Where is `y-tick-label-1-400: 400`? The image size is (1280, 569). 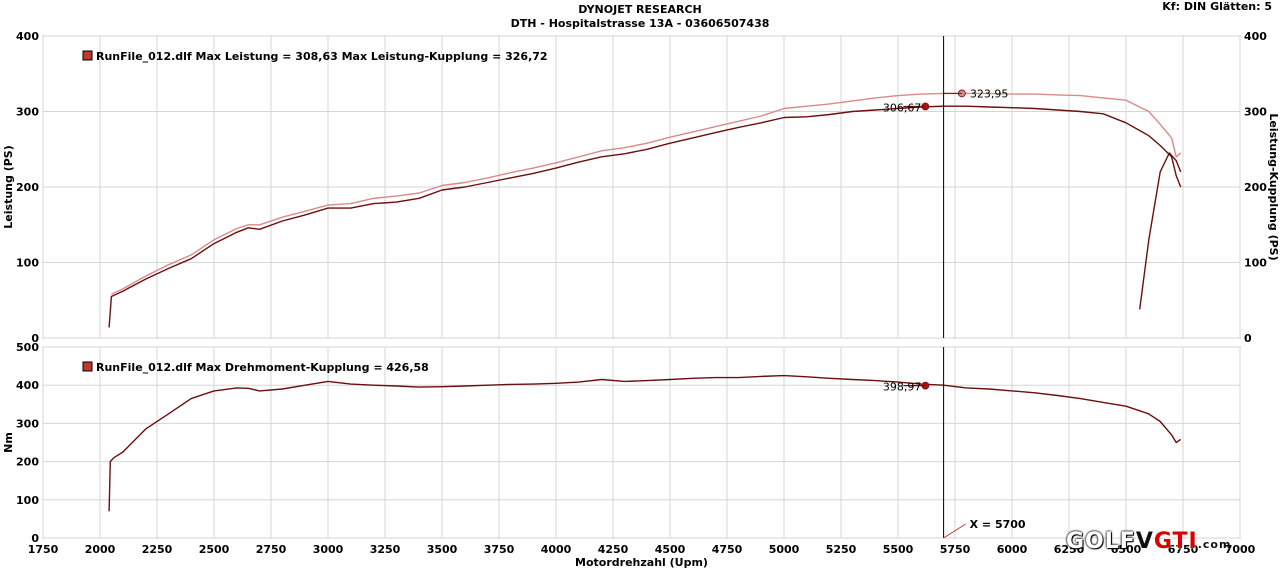 y-tick-label-1-400: 400 is located at coordinates (27, 36).